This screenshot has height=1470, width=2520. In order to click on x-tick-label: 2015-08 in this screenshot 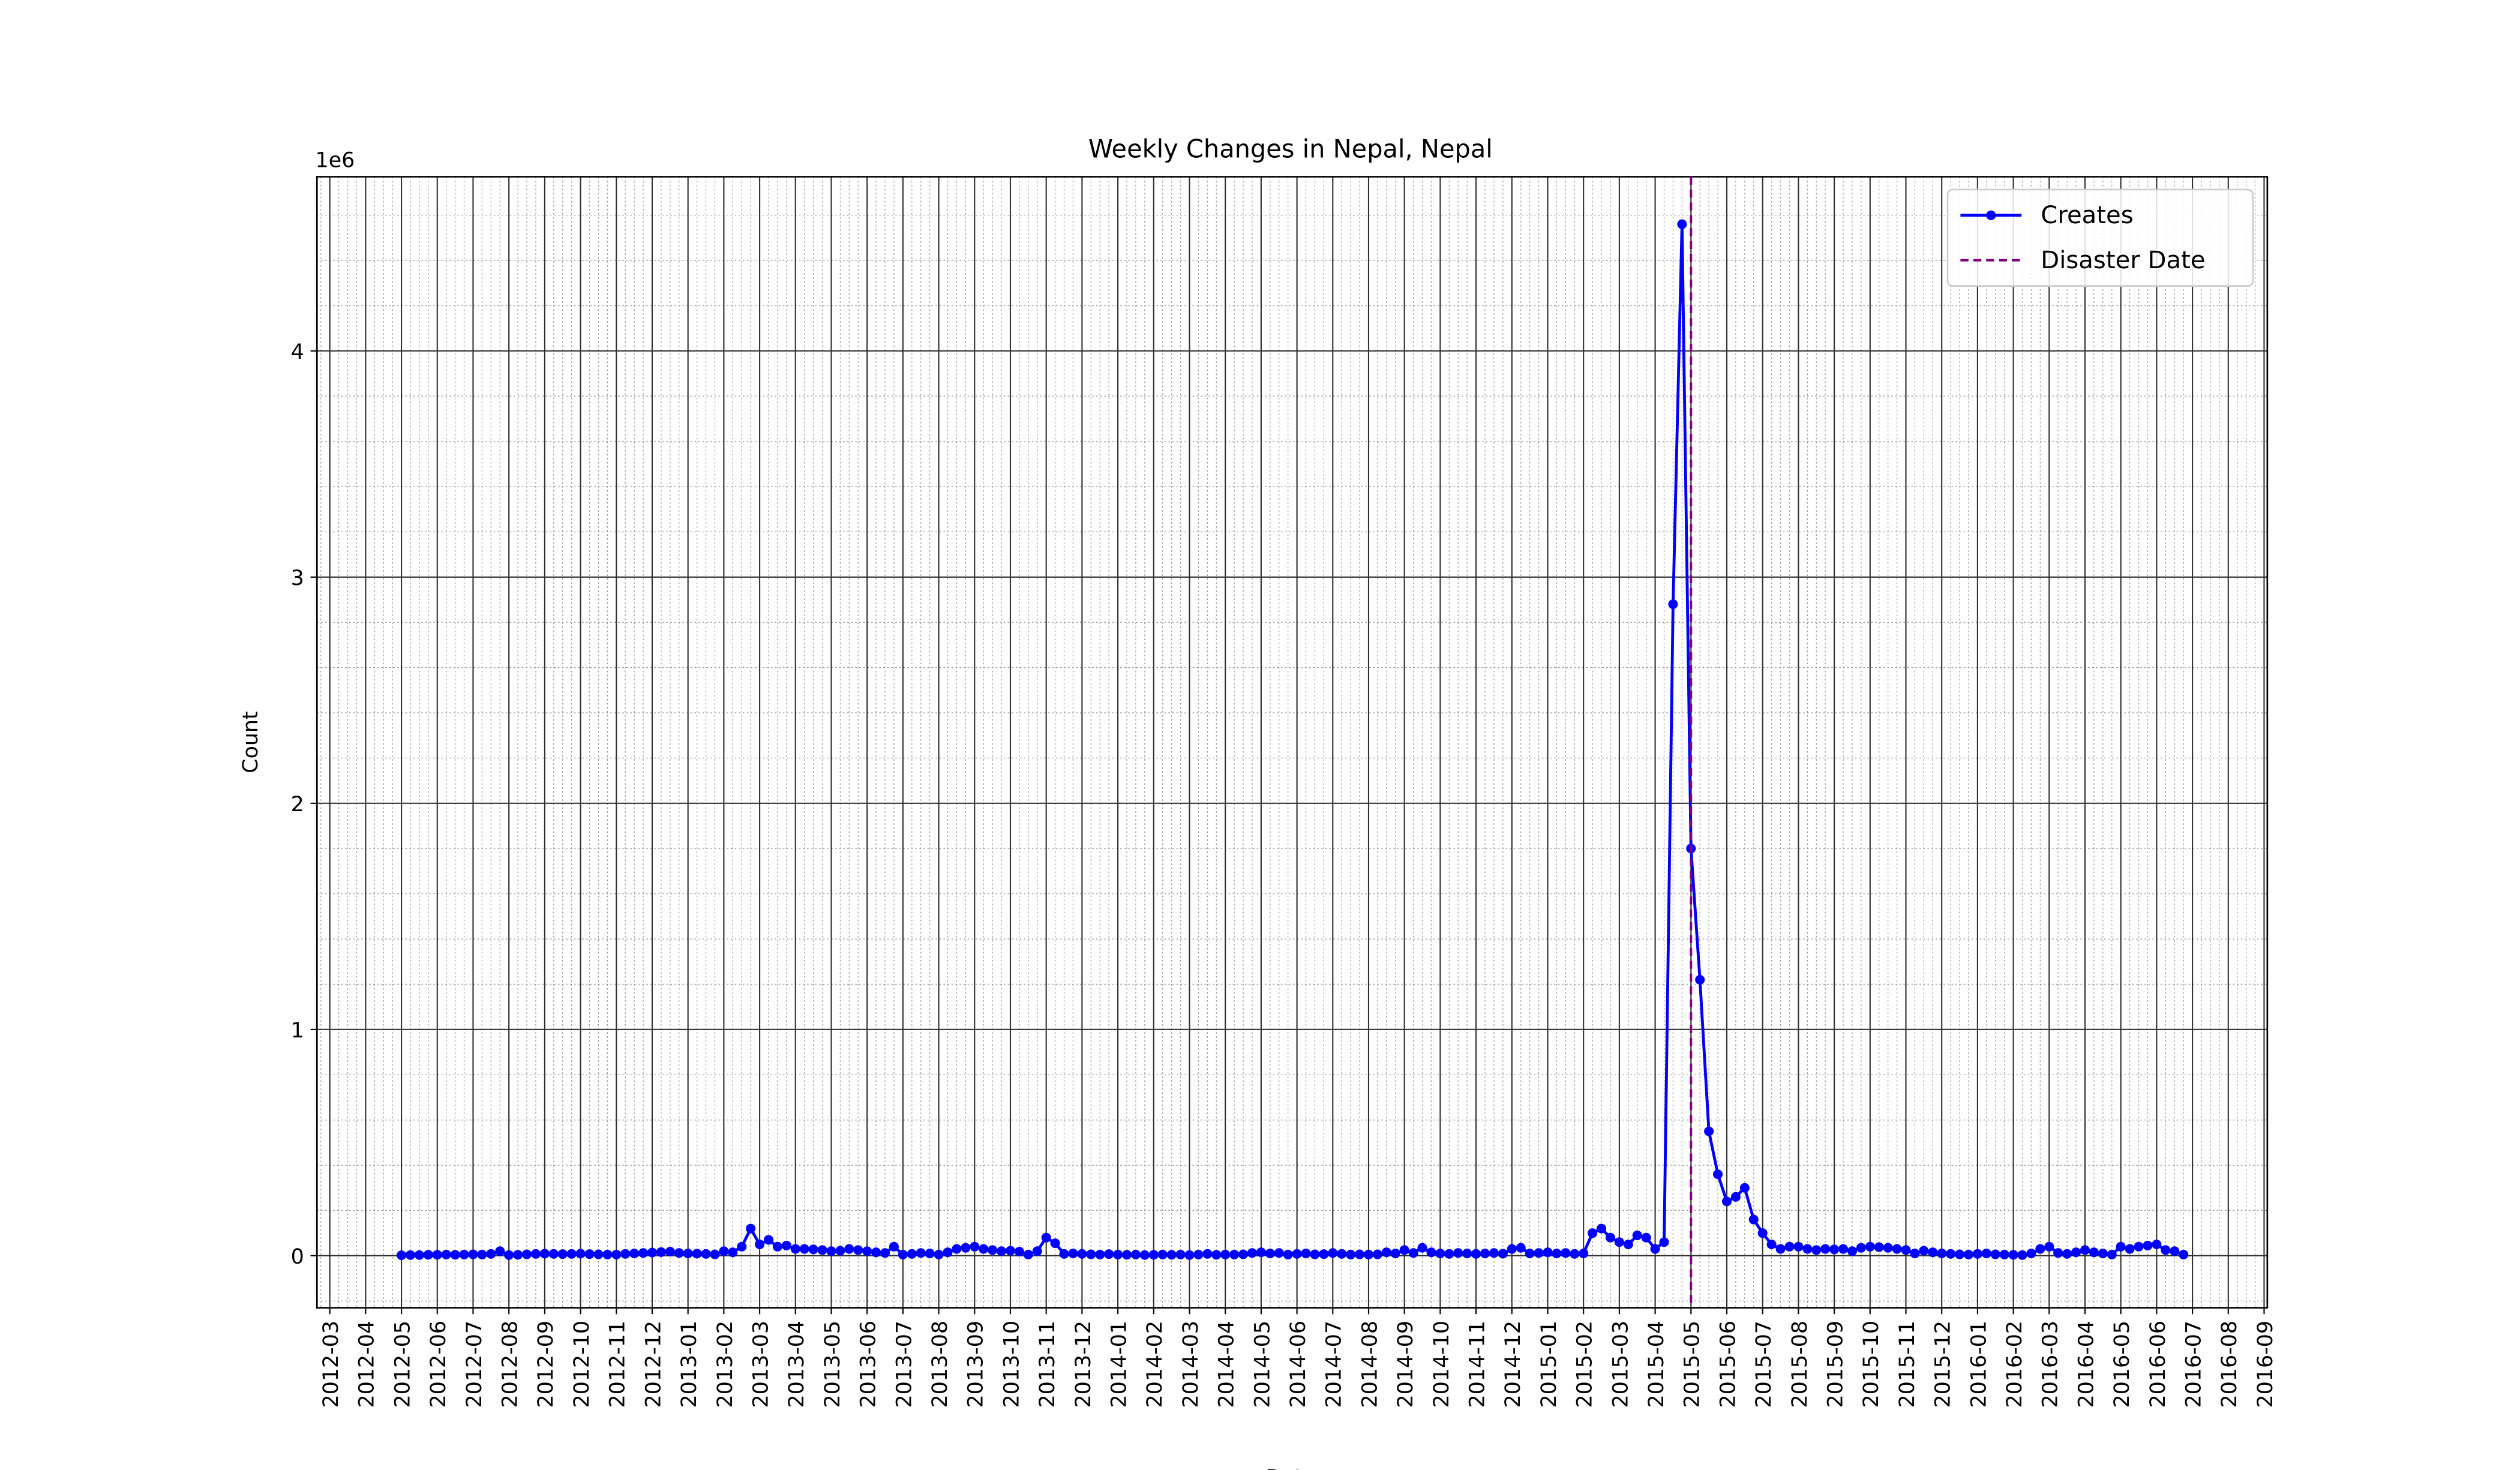, I will do `click(1800, 1365)`.